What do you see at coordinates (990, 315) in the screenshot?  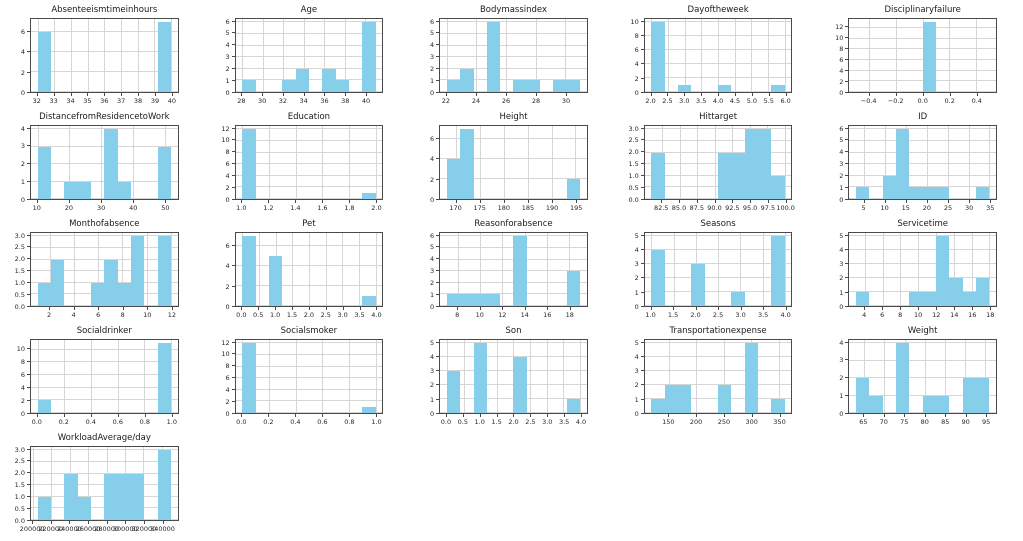 I see `x-tick-label: 18` at bounding box center [990, 315].